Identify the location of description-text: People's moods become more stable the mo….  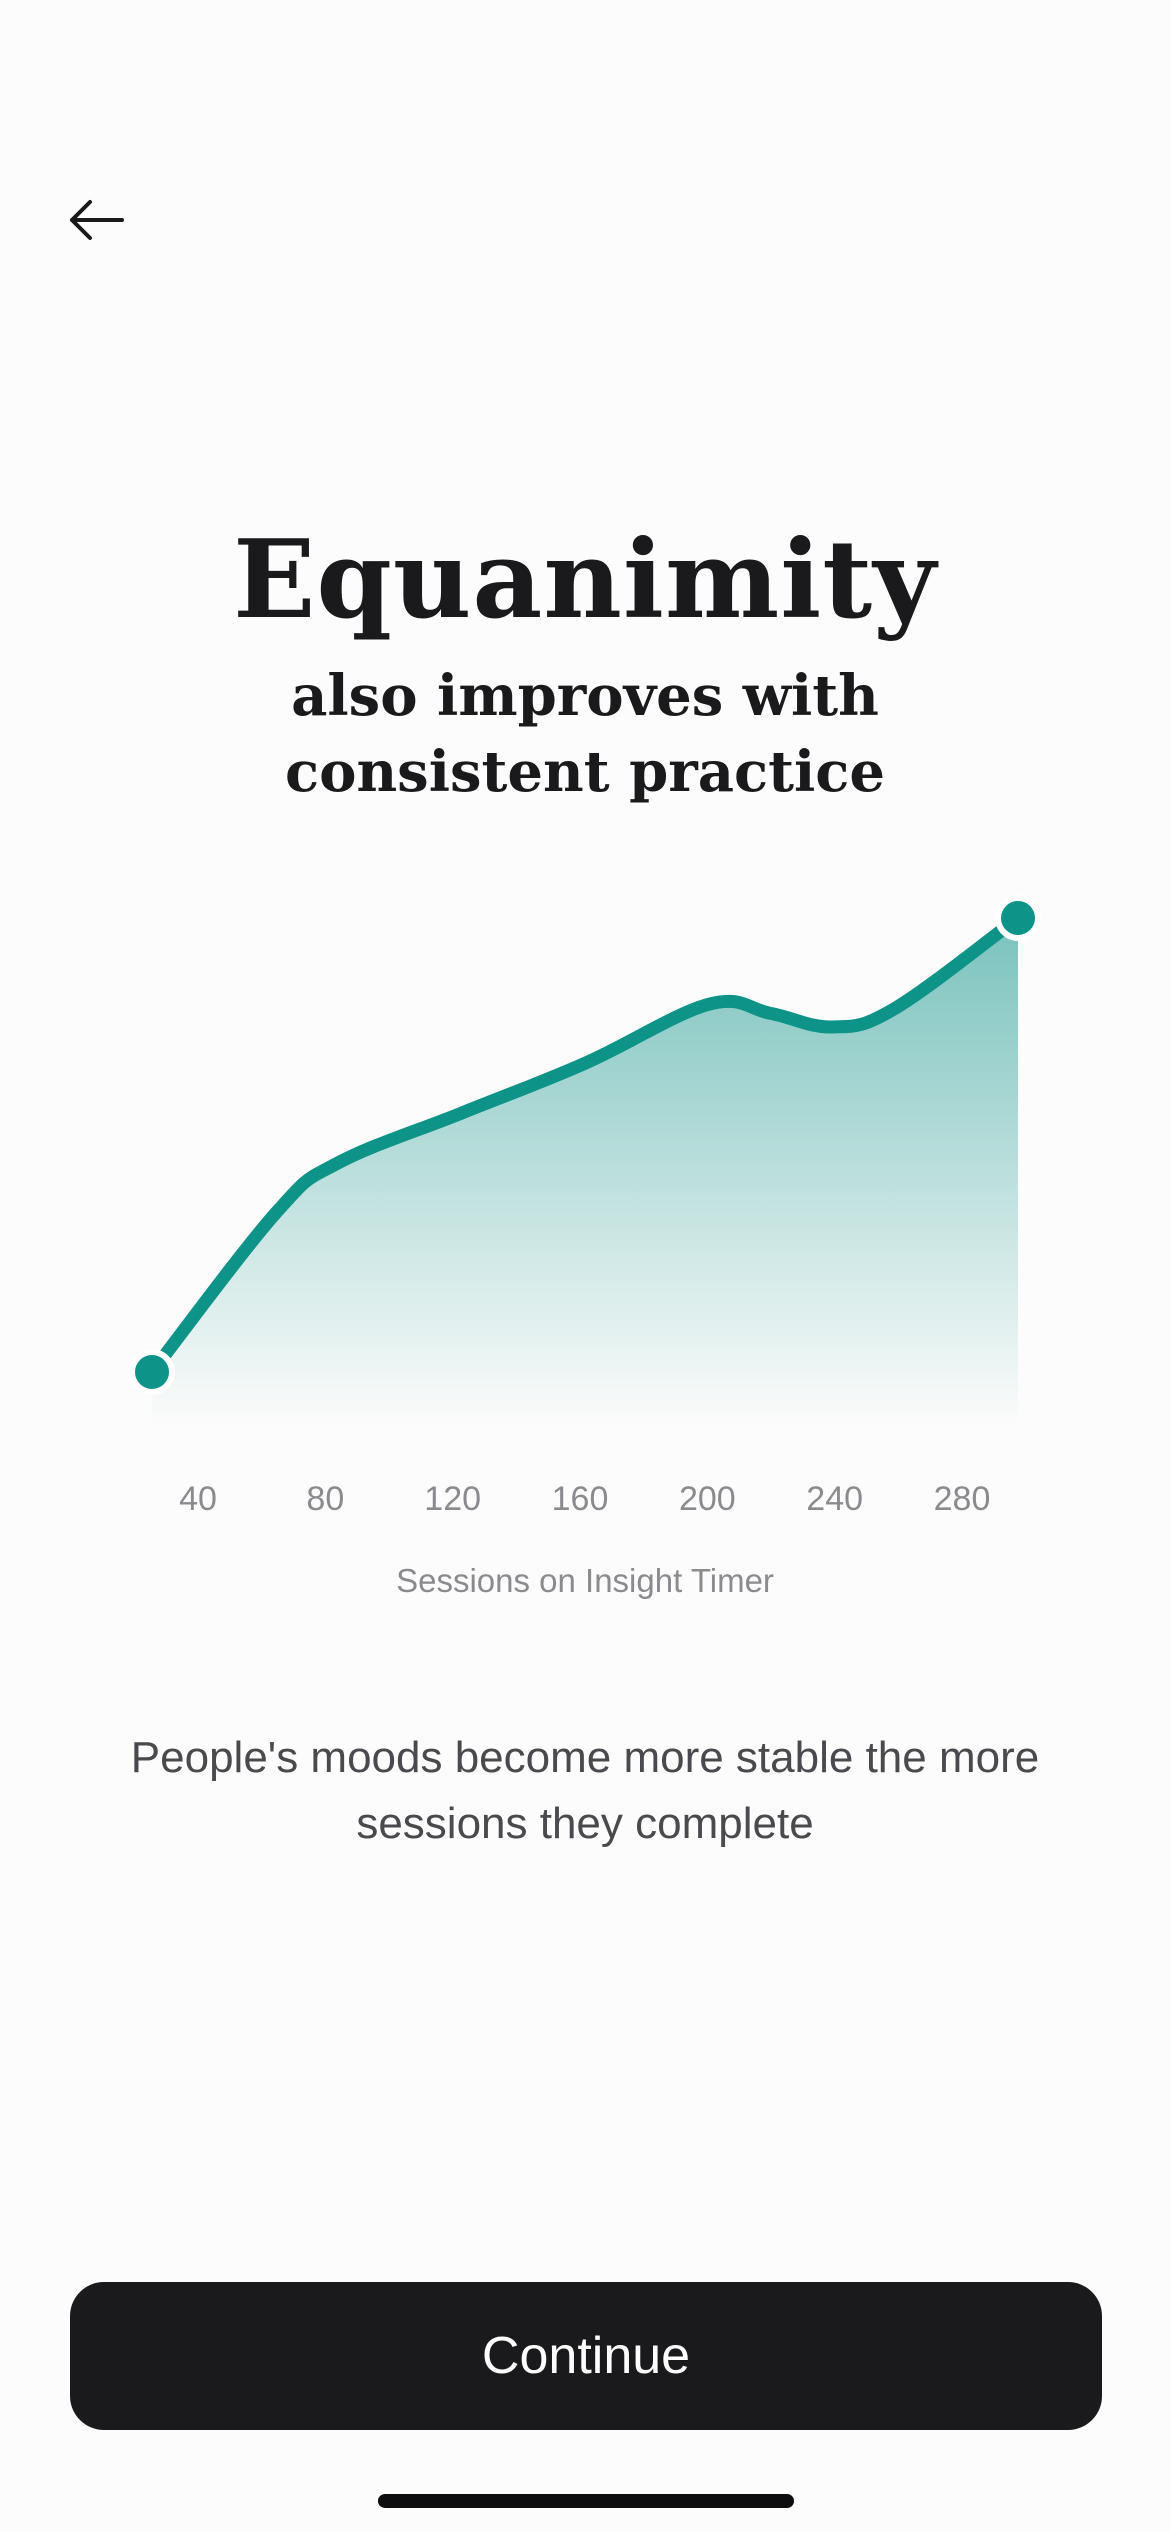
(585, 1790).